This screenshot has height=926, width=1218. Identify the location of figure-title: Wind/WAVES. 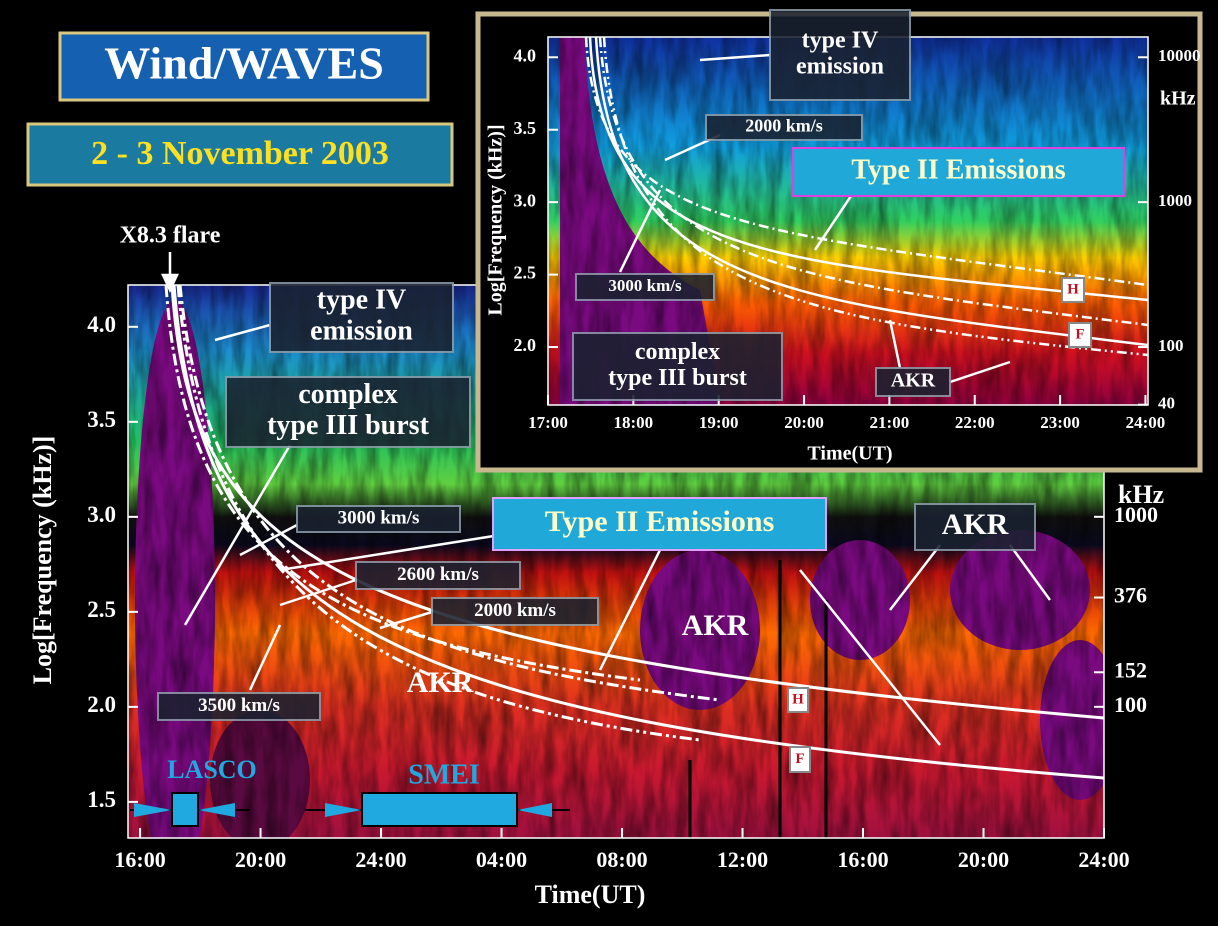
(244, 63).